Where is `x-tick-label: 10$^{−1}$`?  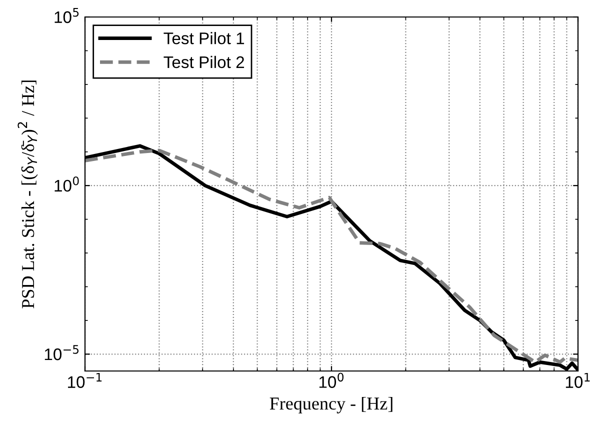 x-tick-label: 10$^{−1}$ is located at coordinates (85, 380).